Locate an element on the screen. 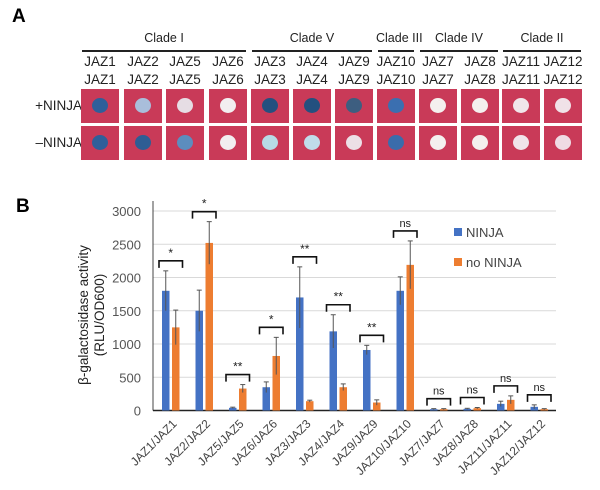 The height and width of the screenshot is (490, 600). clade-label: Clade V is located at coordinates (312, 38).